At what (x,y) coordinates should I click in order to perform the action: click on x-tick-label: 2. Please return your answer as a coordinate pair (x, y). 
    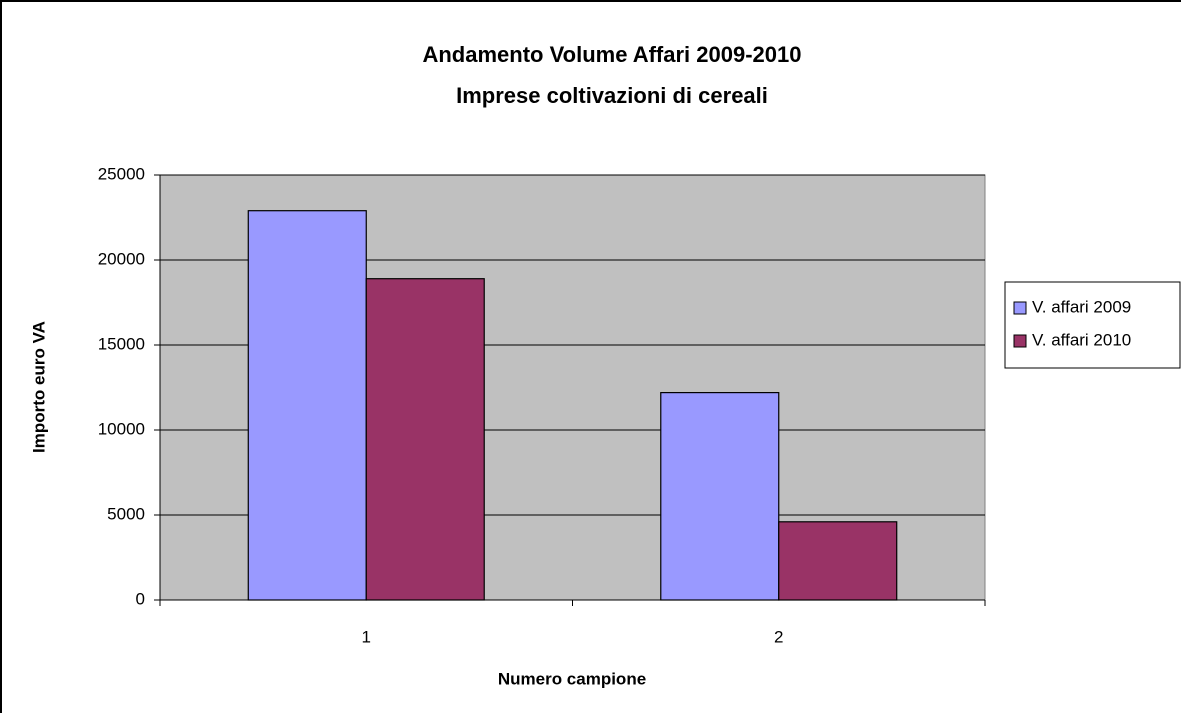
    Looking at the image, I should click on (778, 636).